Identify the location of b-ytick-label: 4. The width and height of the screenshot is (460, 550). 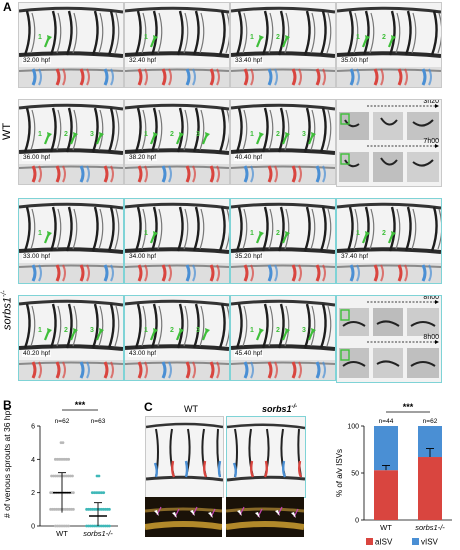
(33, 460).